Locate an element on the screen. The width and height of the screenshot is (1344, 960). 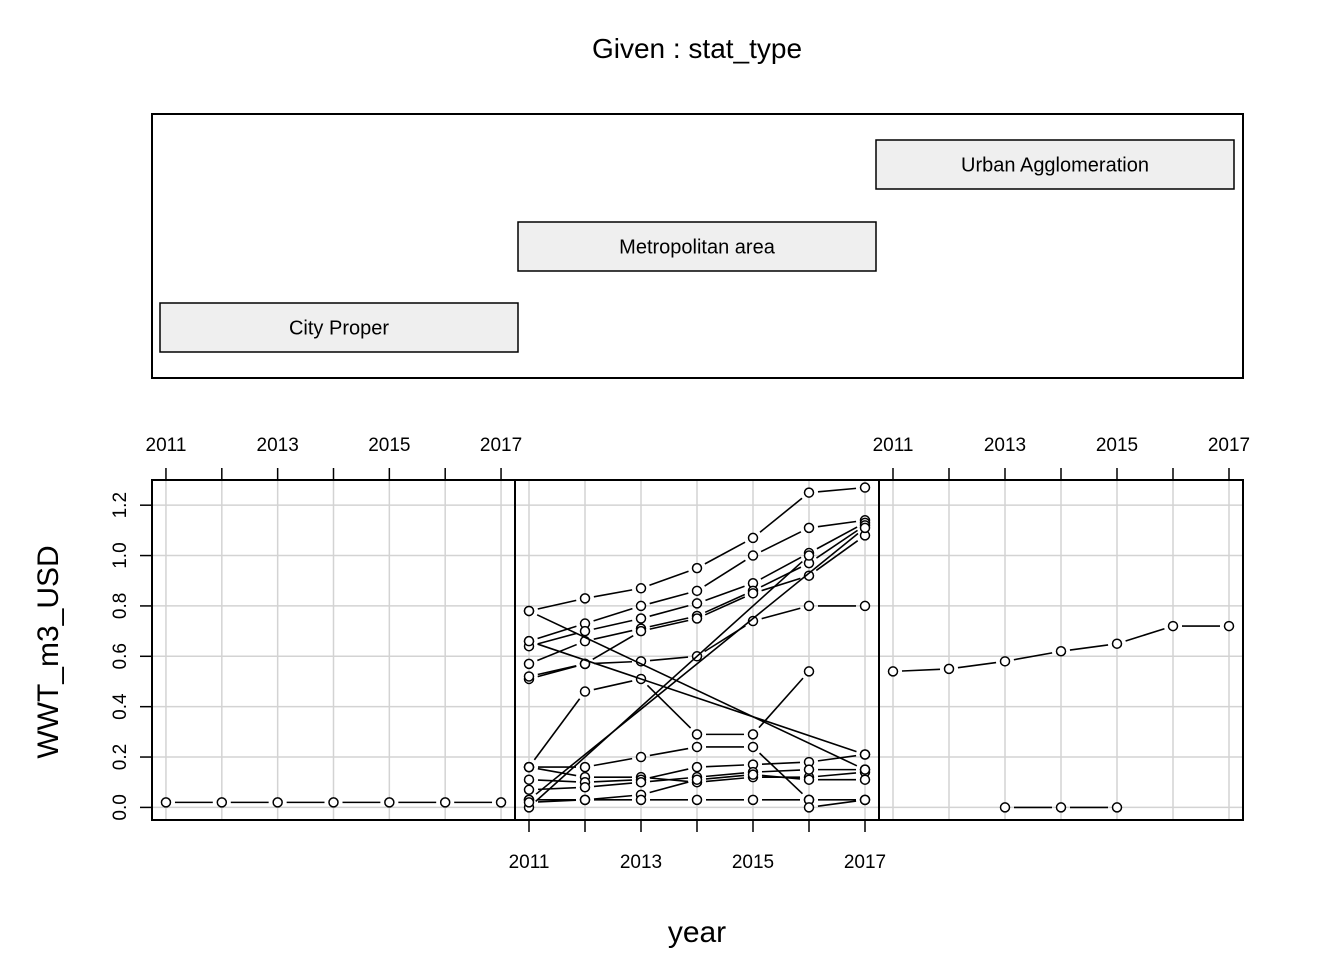
given-bar-label: City Proper is located at coordinates (339, 329).